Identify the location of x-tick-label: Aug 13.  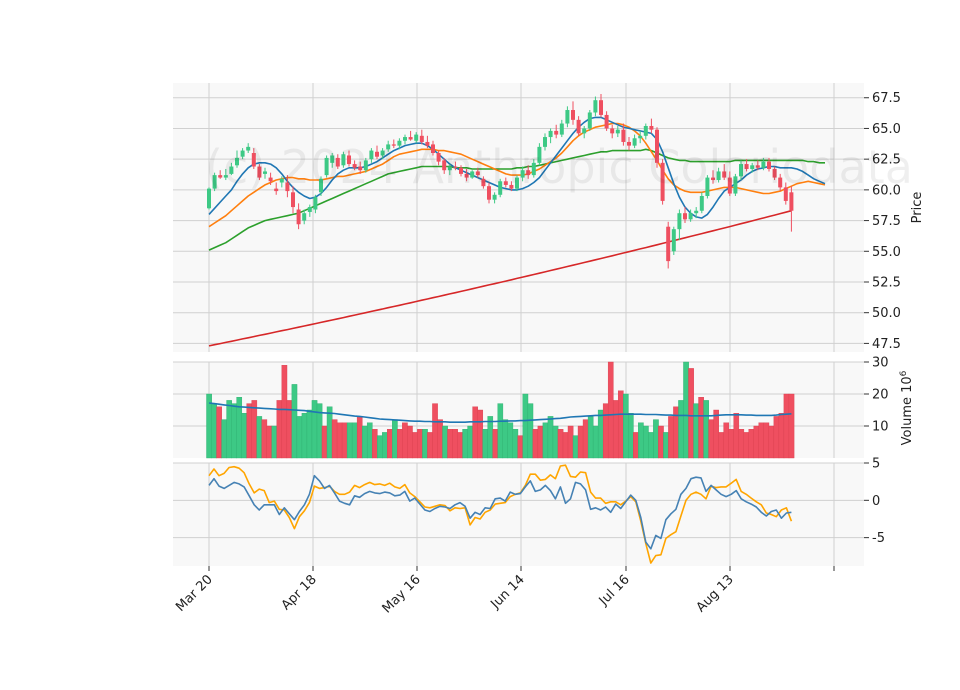
(715, 593).